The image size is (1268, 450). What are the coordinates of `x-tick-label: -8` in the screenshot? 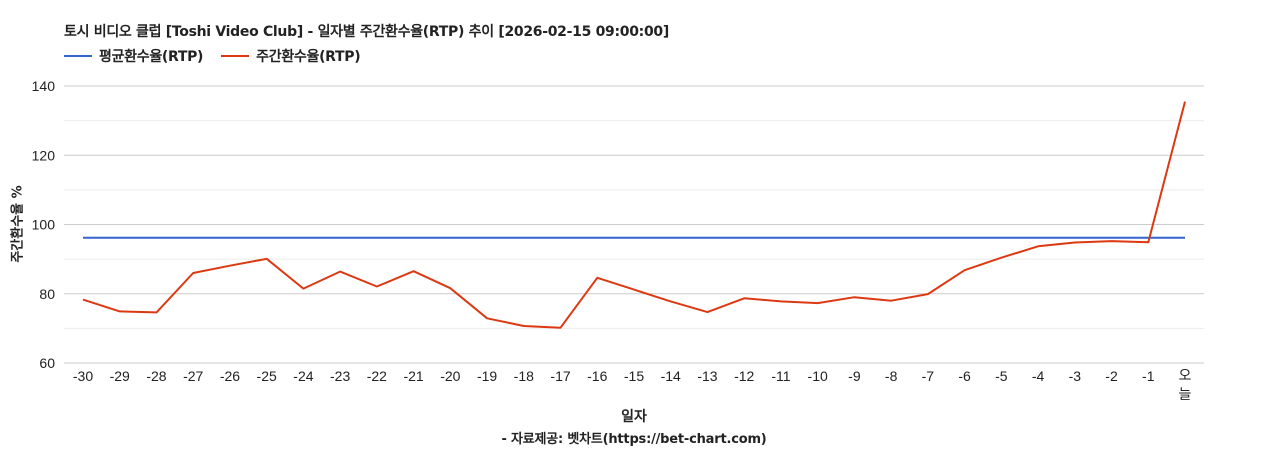 It's located at (891, 376).